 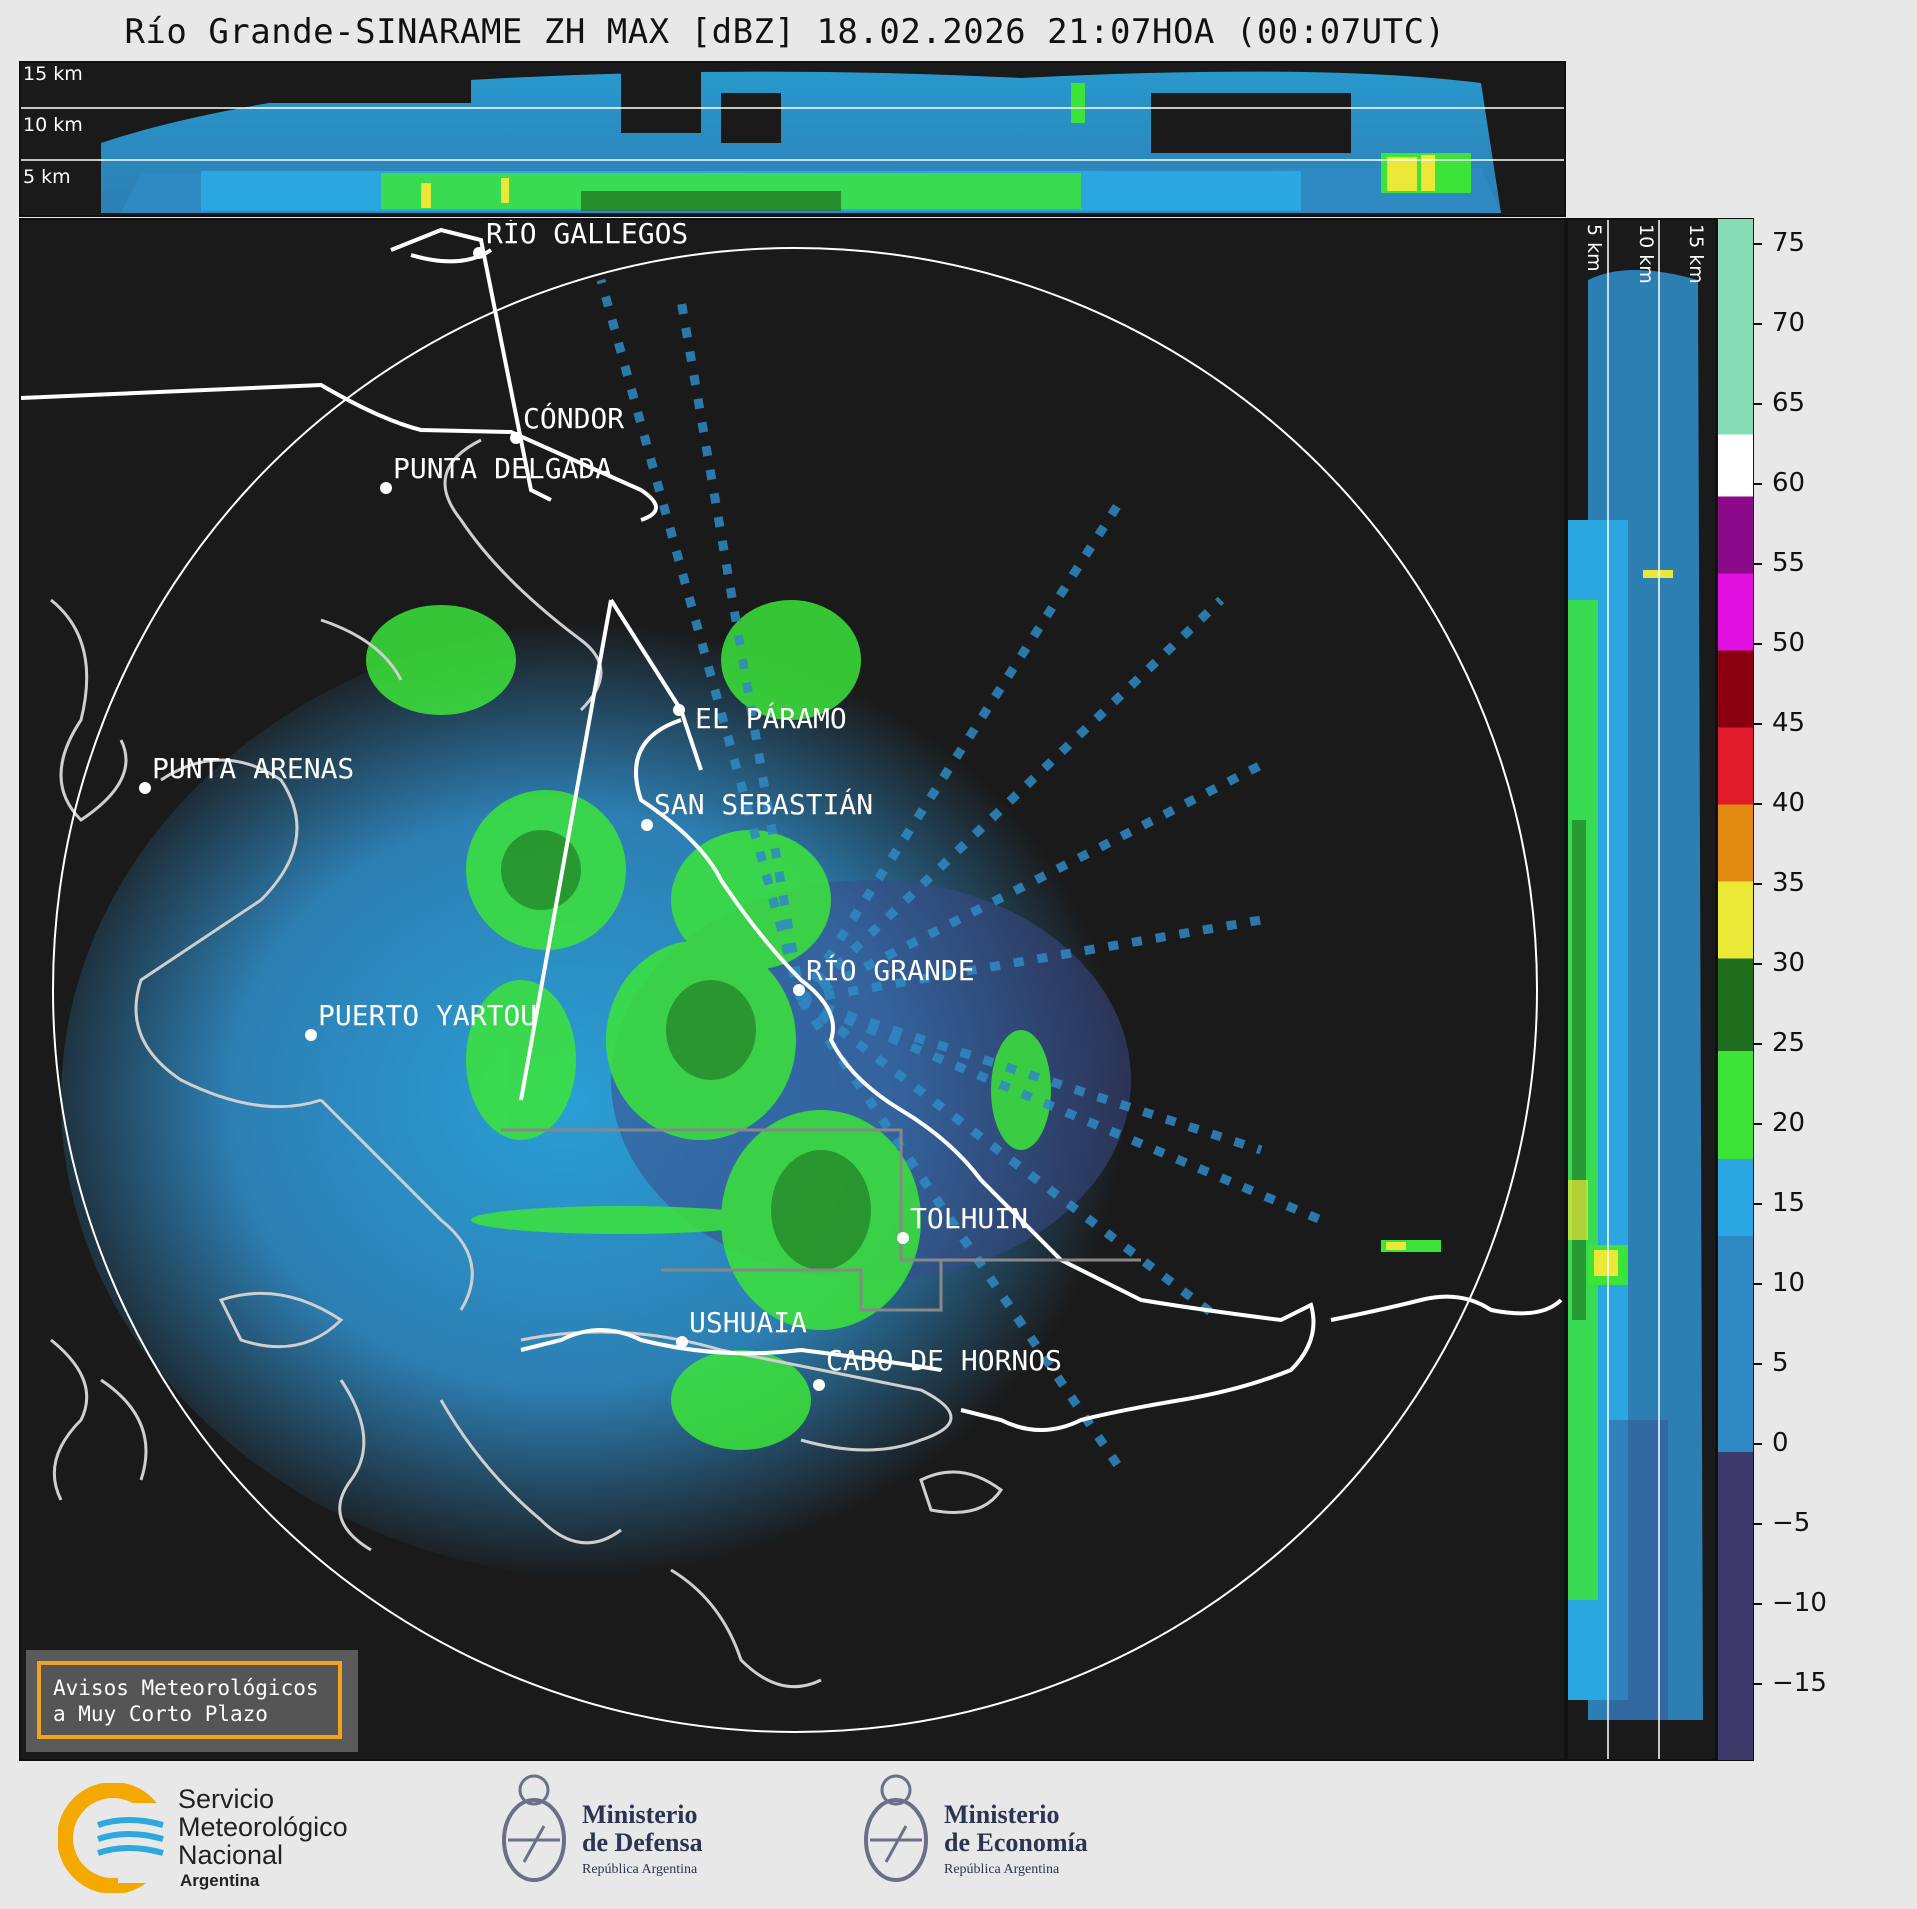 I want to click on smn-emblem-icon, so click(x=113, y=1838).